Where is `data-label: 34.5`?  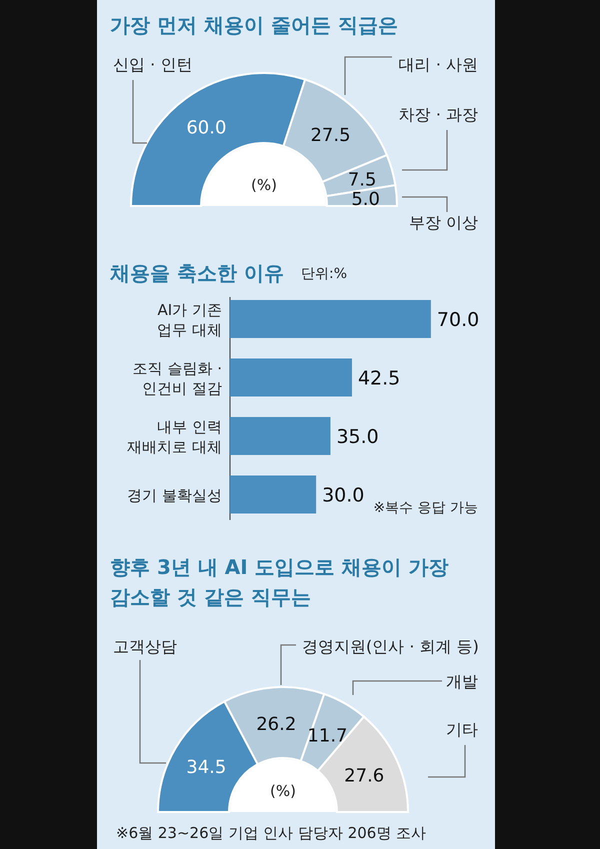 data-label: 34.5 is located at coordinates (206, 767).